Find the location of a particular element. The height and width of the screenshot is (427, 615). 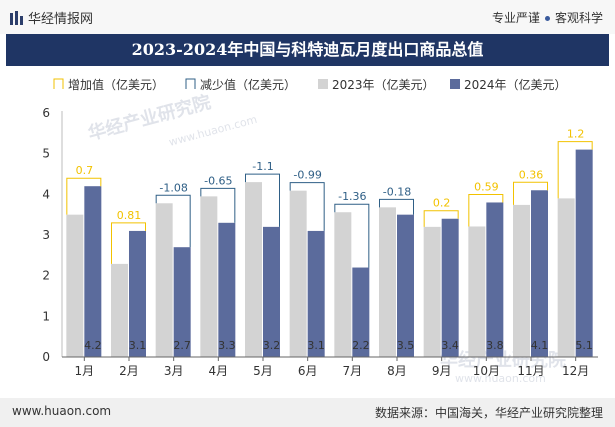

brand: 华经情报网 is located at coordinates (51, 17).